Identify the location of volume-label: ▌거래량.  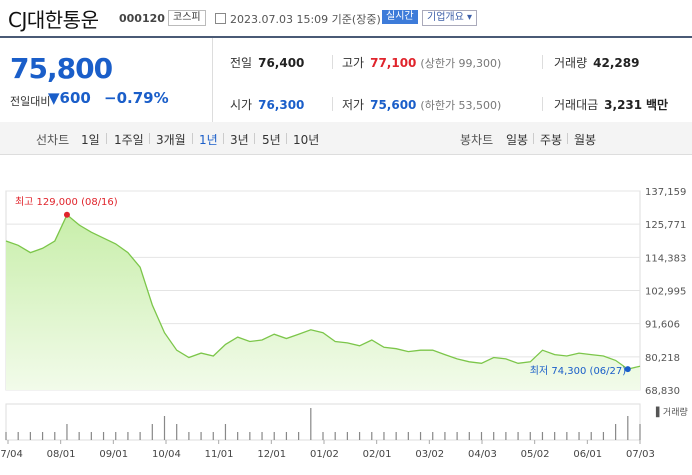
(671, 412).